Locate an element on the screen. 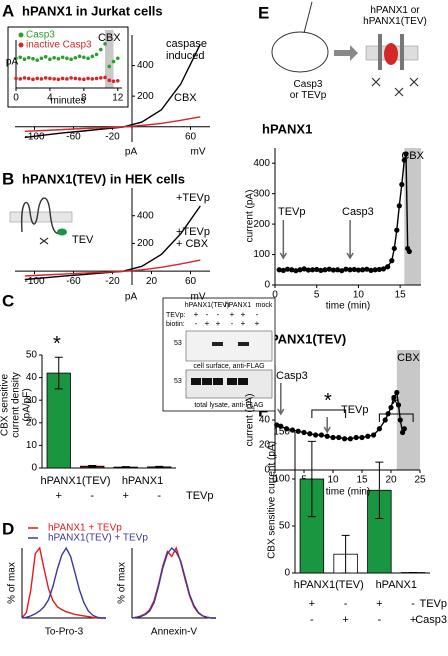 This screenshot has width=448, height=656. x-tick-label: 25 is located at coordinates (420, 480).